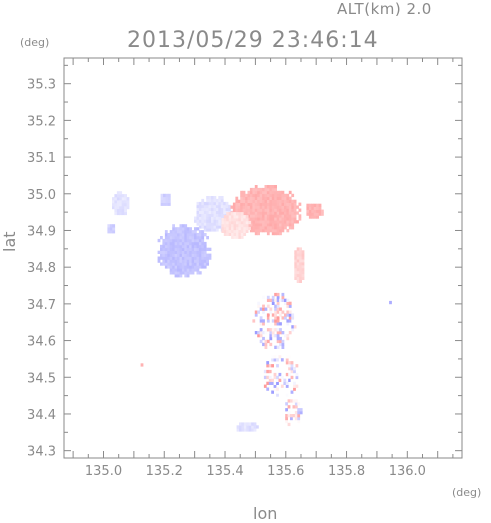 Image resolution: width=491 pixels, height=523 pixels. I want to click on x-tick-label: 136.0, so click(407, 471).